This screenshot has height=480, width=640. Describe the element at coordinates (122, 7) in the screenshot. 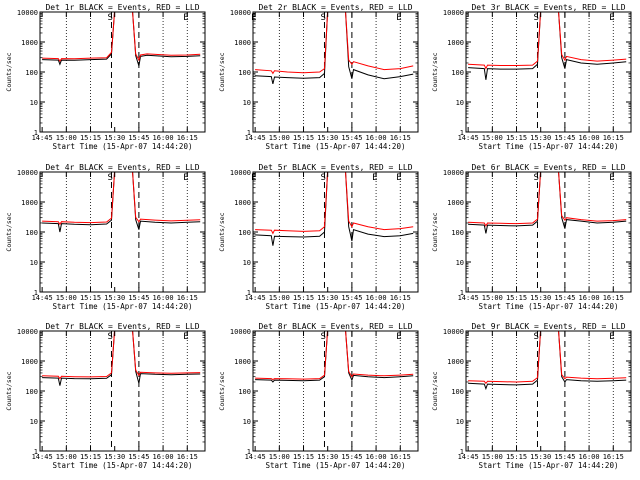

I see `chart-title: Det 1r BLACK = Events, RED = LLD` at that location.